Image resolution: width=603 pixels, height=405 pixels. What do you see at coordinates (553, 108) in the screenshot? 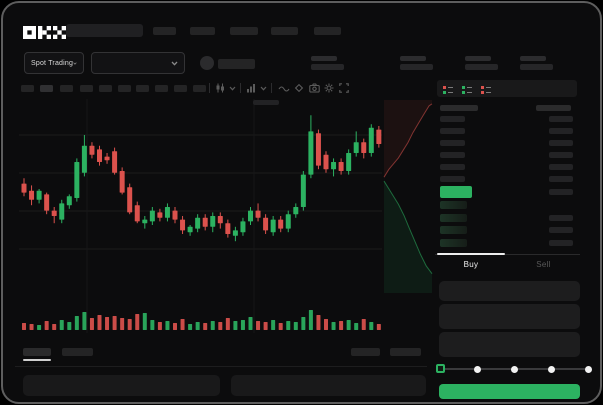
I see `orderbook-col-header-amount` at bounding box center [553, 108].